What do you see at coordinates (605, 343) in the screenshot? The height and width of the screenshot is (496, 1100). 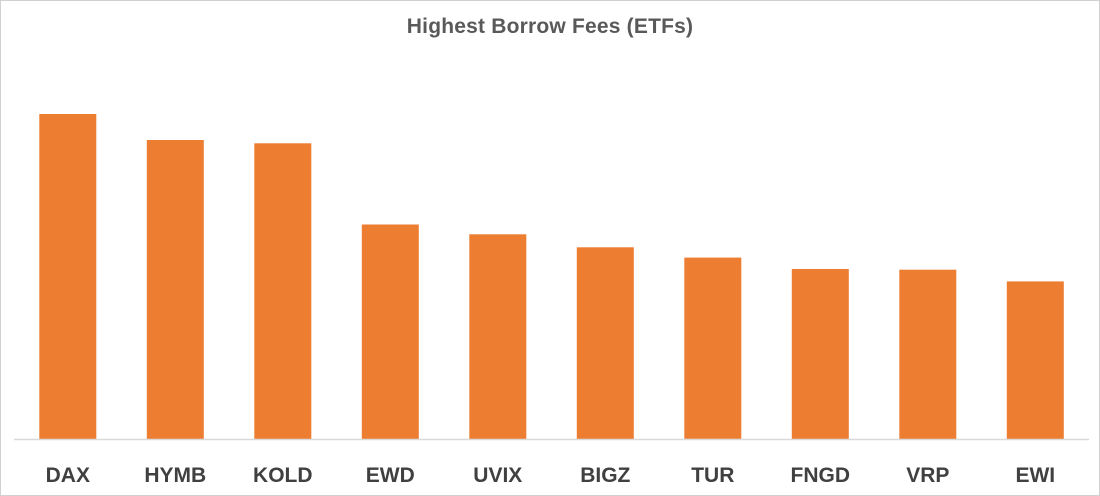 I see `bar-bigz` at bounding box center [605, 343].